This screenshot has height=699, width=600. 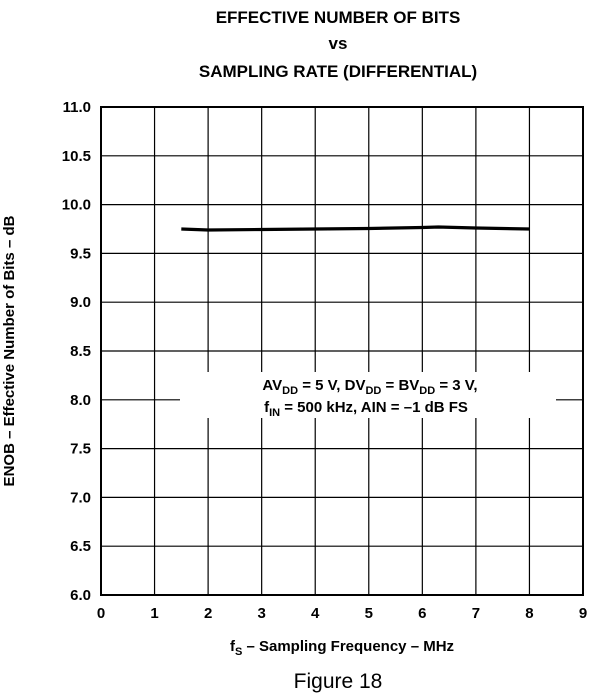 What do you see at coordinates (80, 302) in the screenshot?
I see `y-tick-label: 9.0` at bounding box center [80, 302].